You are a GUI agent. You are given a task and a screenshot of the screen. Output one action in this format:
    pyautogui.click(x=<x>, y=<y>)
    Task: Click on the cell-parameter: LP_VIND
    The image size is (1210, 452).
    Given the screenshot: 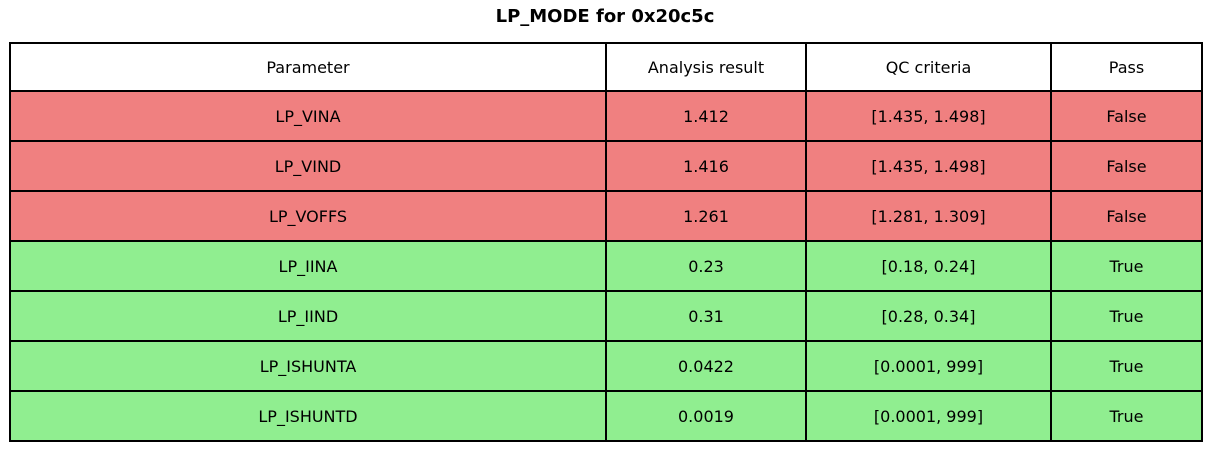 What is the action you would take?
    pyautogui.click(x=308, y=166)
    